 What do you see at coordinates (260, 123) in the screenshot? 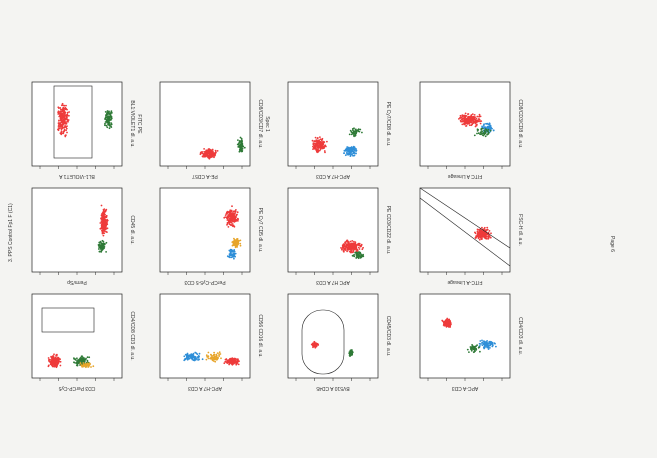
I see `y-axis-label: CD8/CD3/CD7 dl. a.u.` at bounding box center [260, 123].